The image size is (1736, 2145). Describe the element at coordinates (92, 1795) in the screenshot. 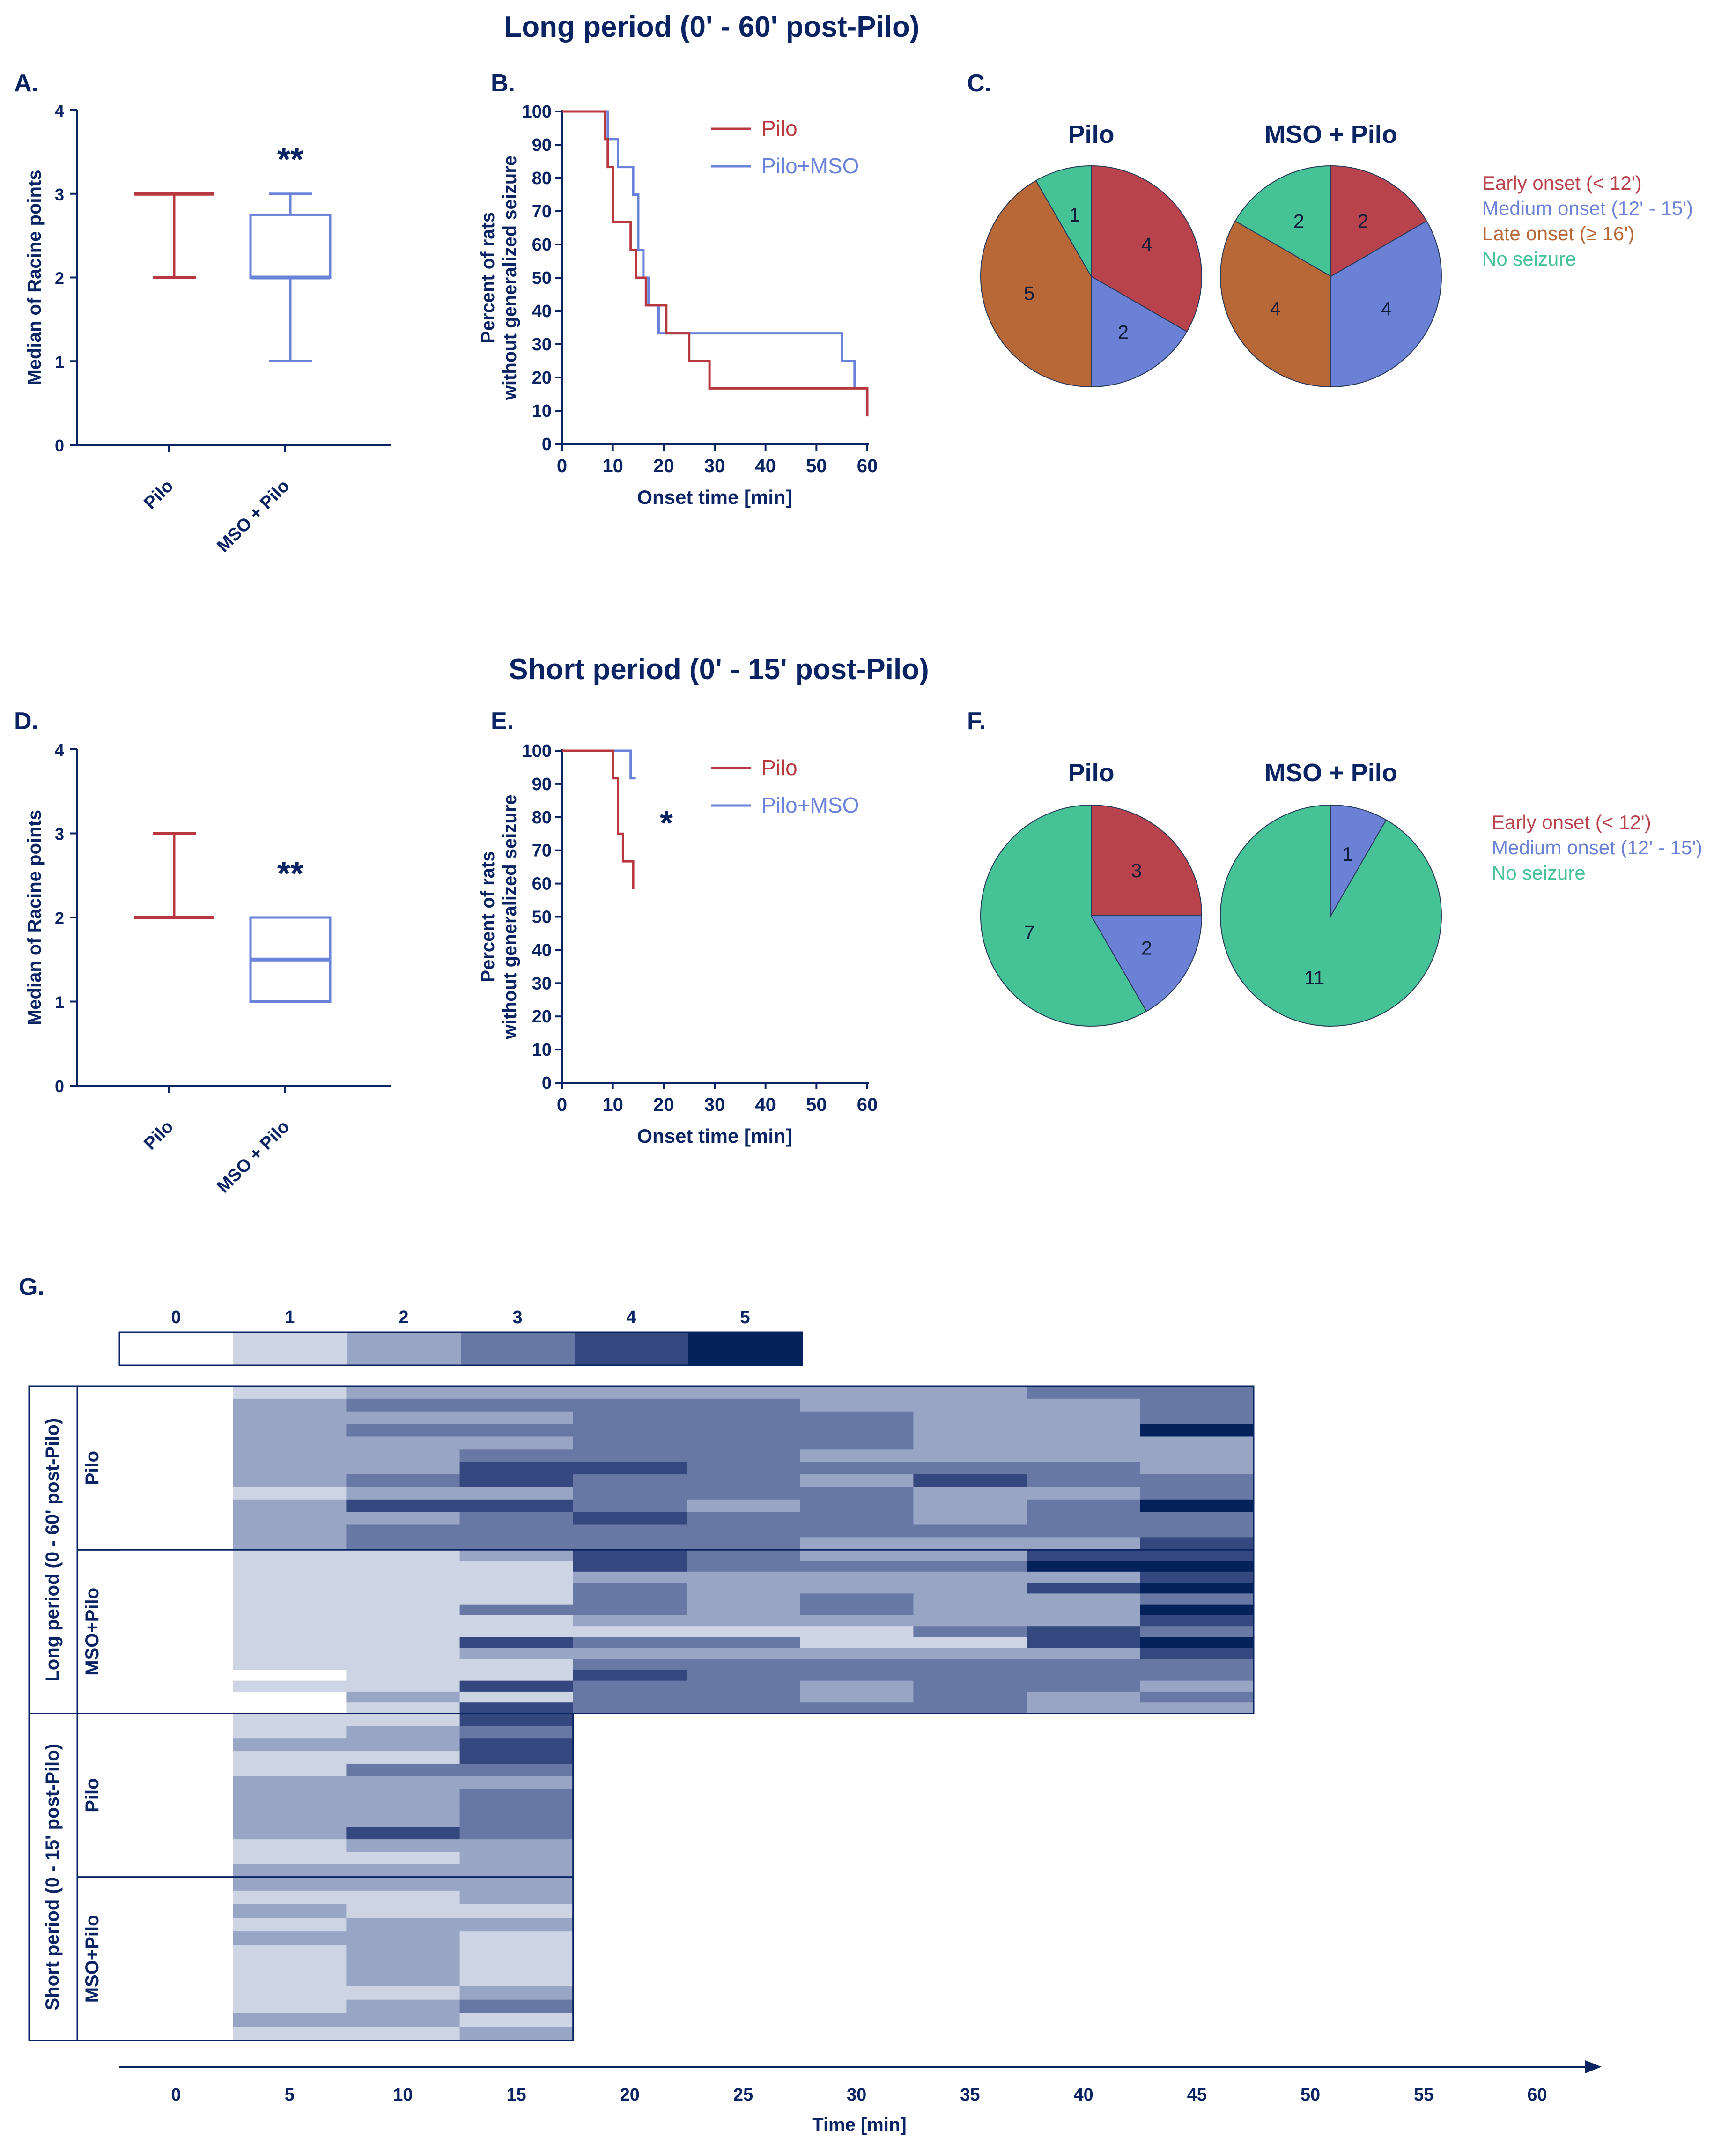

I see `group-label: Pilo` at that location.